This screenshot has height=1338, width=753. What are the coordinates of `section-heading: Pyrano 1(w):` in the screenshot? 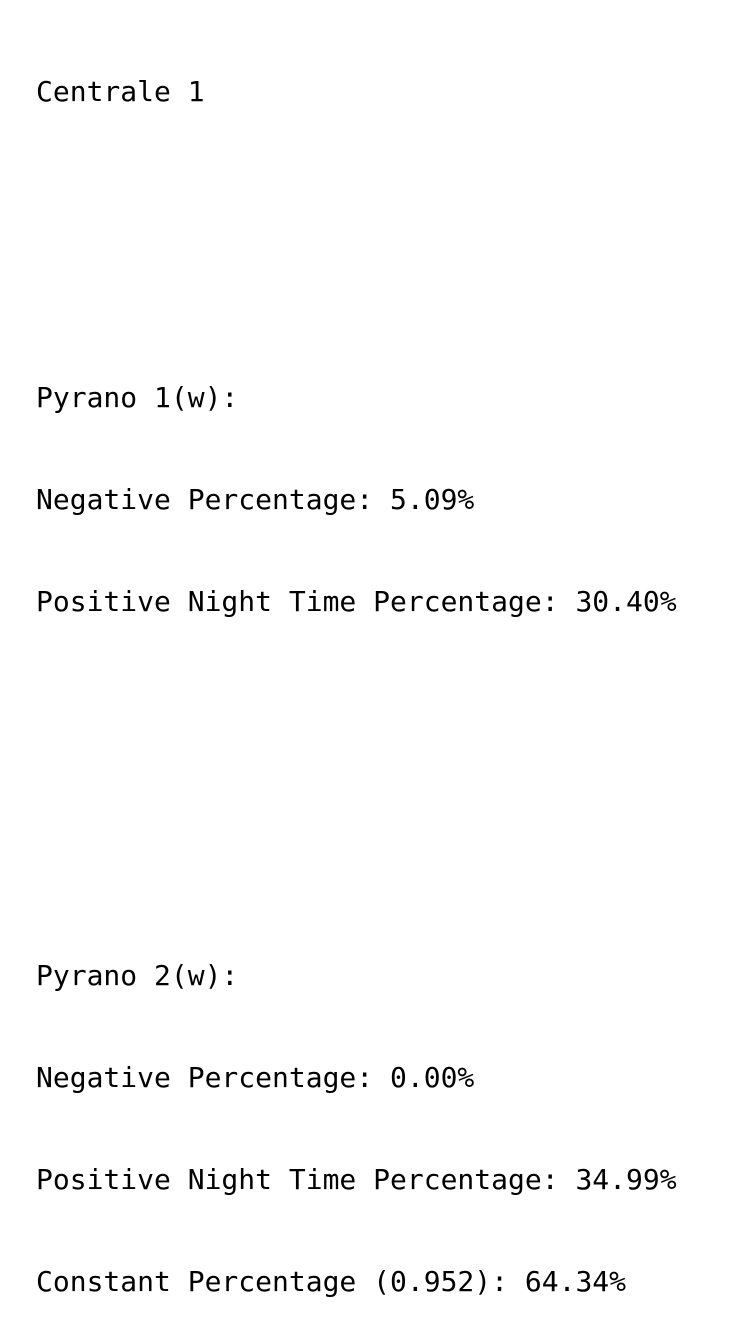 It's located at (137, 397).